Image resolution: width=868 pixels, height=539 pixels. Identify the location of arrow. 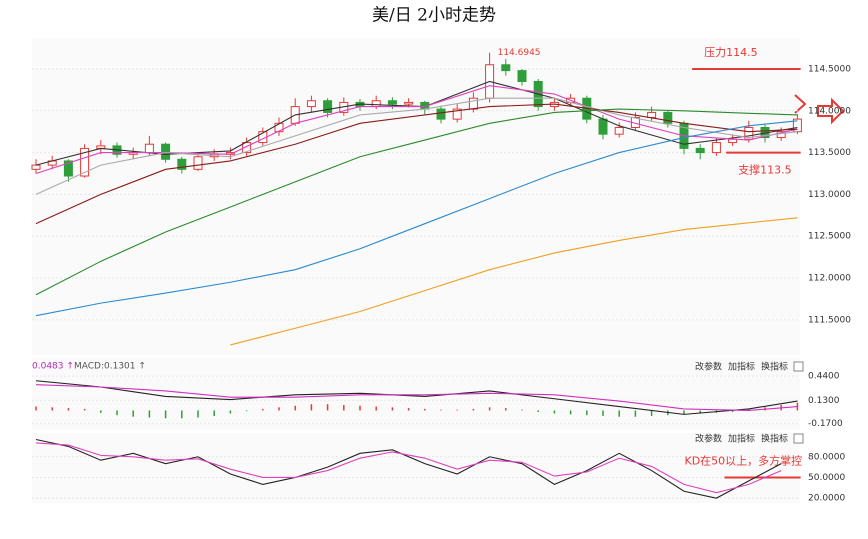
(831, 111).